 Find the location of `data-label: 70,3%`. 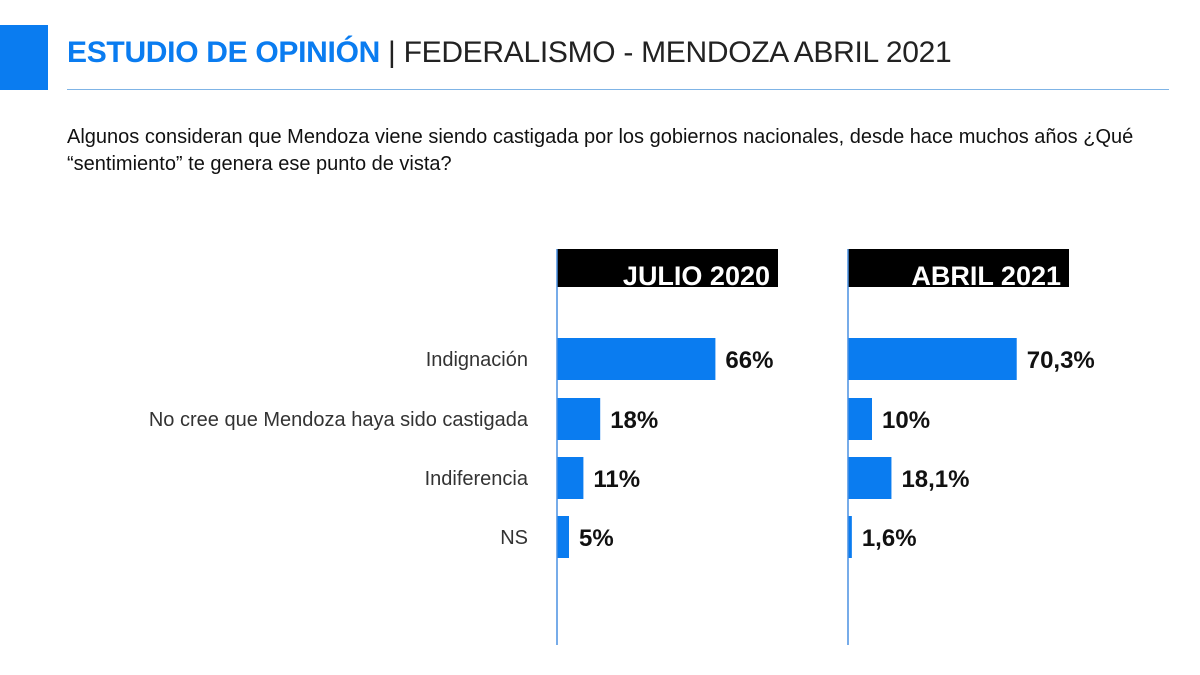

data-label: 70,3% is located at coordinates (1061, 360).